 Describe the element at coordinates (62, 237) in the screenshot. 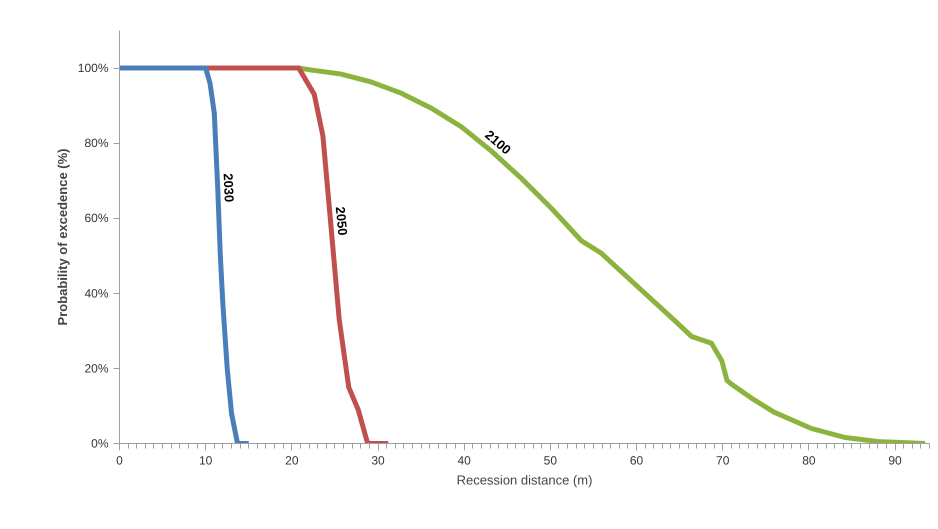

I see `y-axis-title: Probability of excedence (%)` at that location.